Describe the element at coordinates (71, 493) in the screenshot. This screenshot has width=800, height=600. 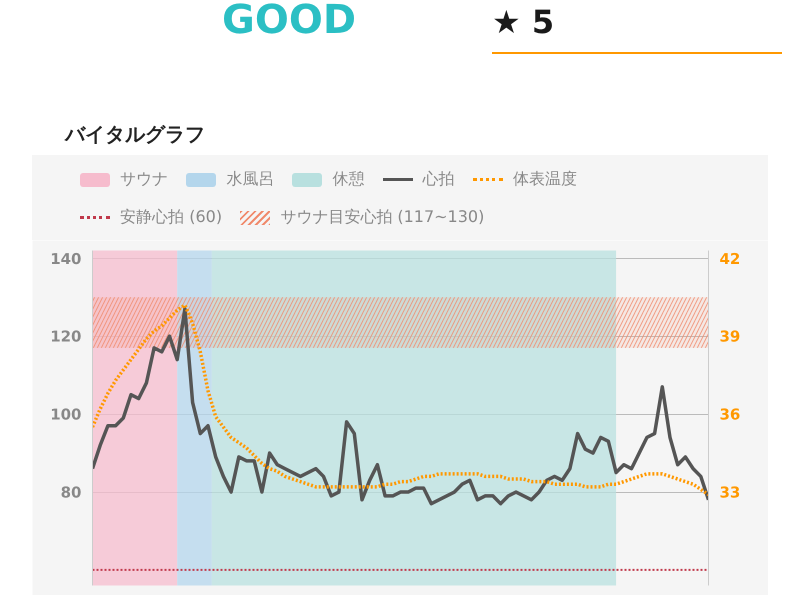
I see `y-tick-label: 80` at that location.